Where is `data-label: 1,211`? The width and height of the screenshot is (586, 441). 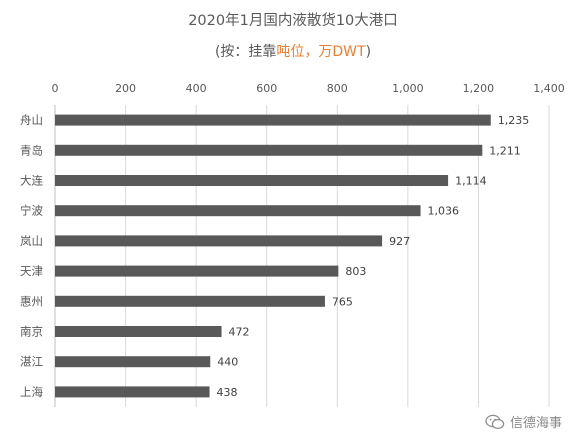
data-label: 1,211 is located at coordinates (505, 150).